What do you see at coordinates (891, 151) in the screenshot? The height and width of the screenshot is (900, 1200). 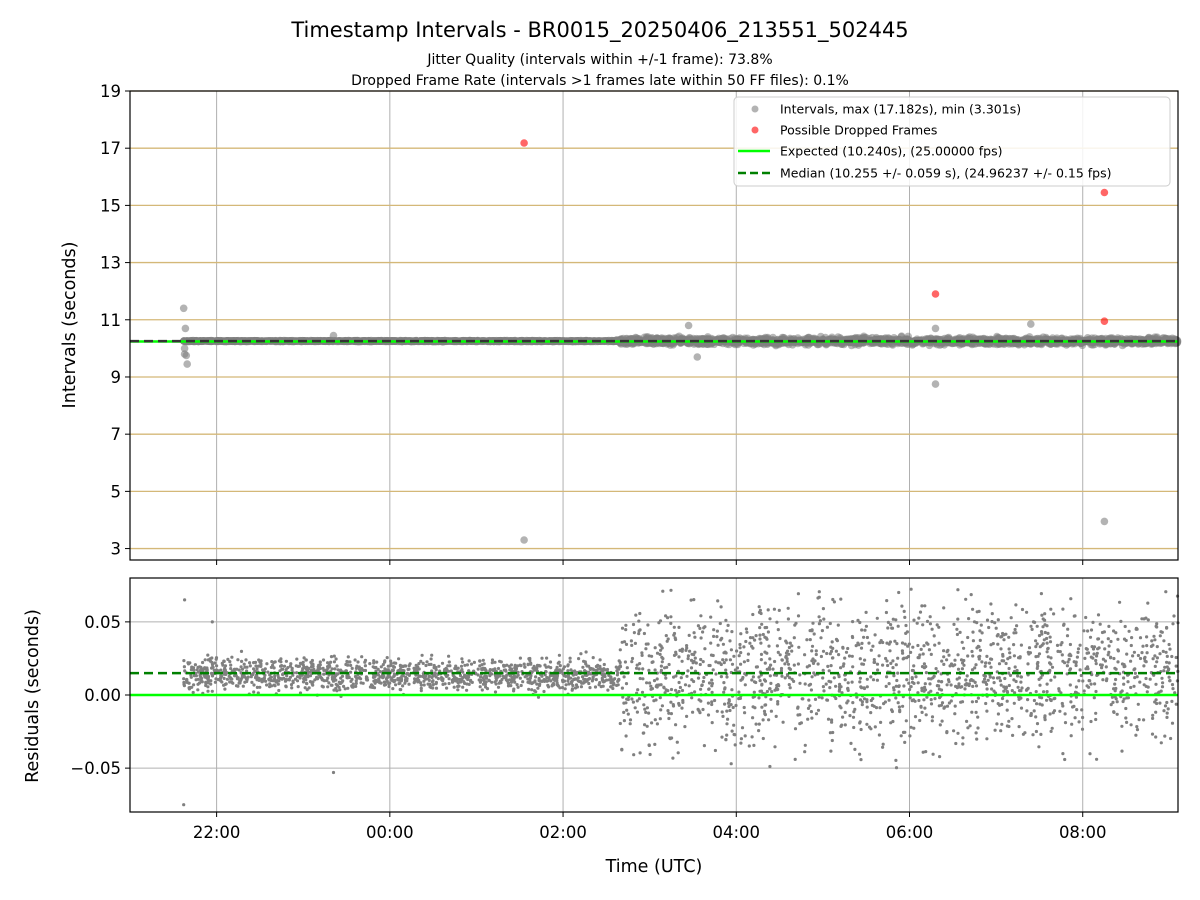 I see `legend-expected-label: Expected (10.240s), (25.00000 fps)` at bounding box center [891, 151].